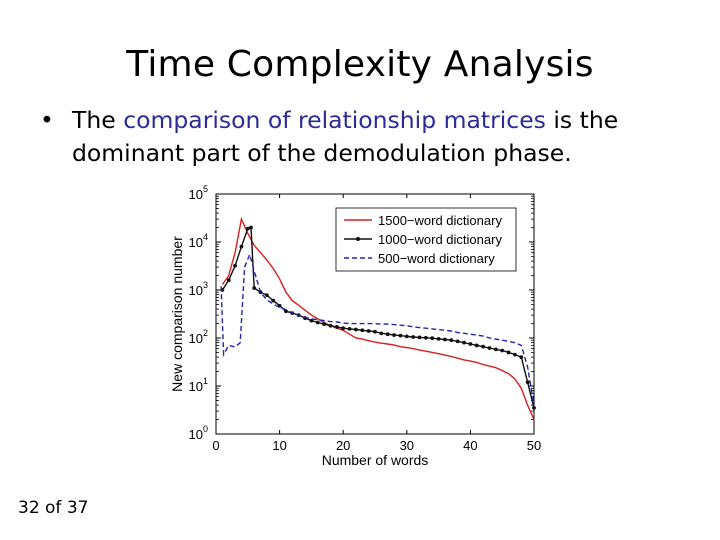  Describe the element at coordinates (279, 445) in the screenshot. I see `x-tick-label: 10` at that location.